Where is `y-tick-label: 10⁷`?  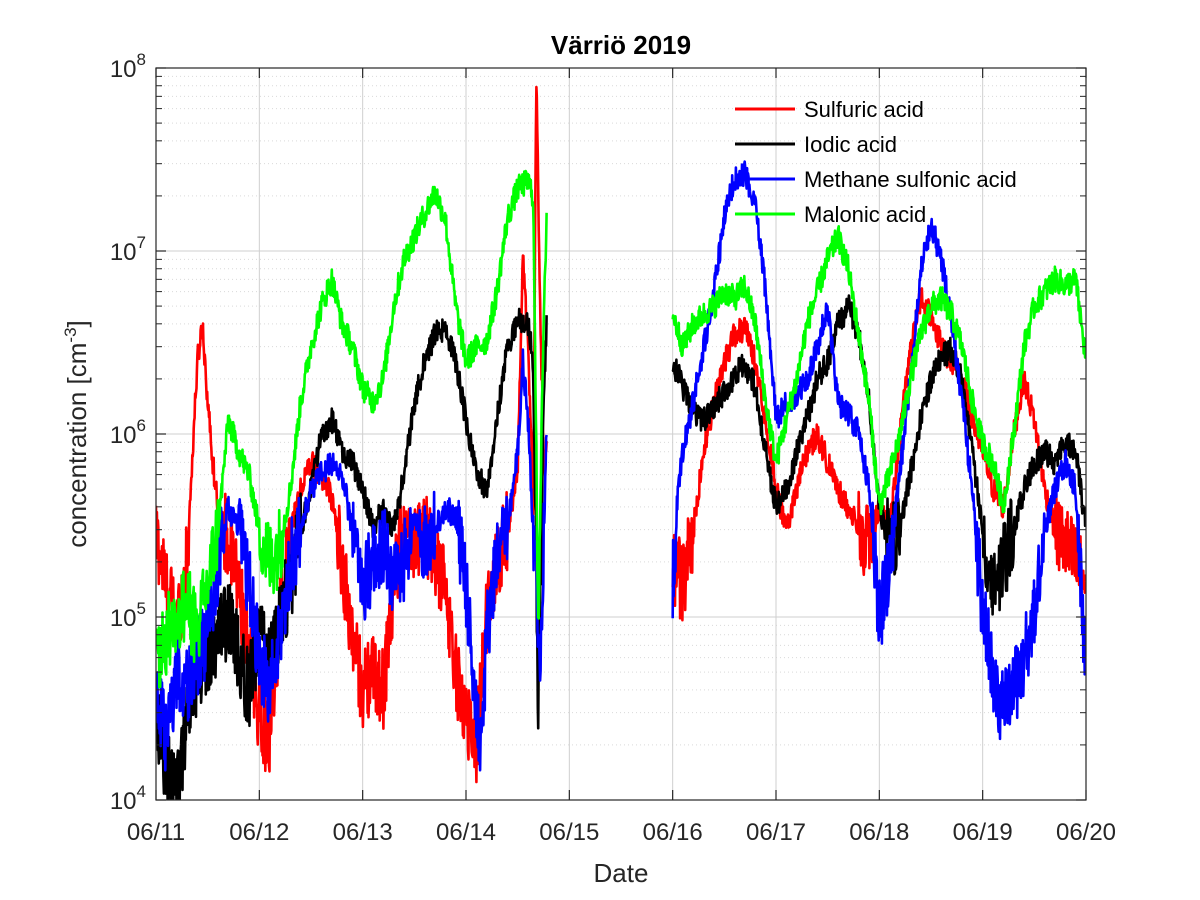 y-tick-label: 10⁷ is located at coordinates (128, 249).